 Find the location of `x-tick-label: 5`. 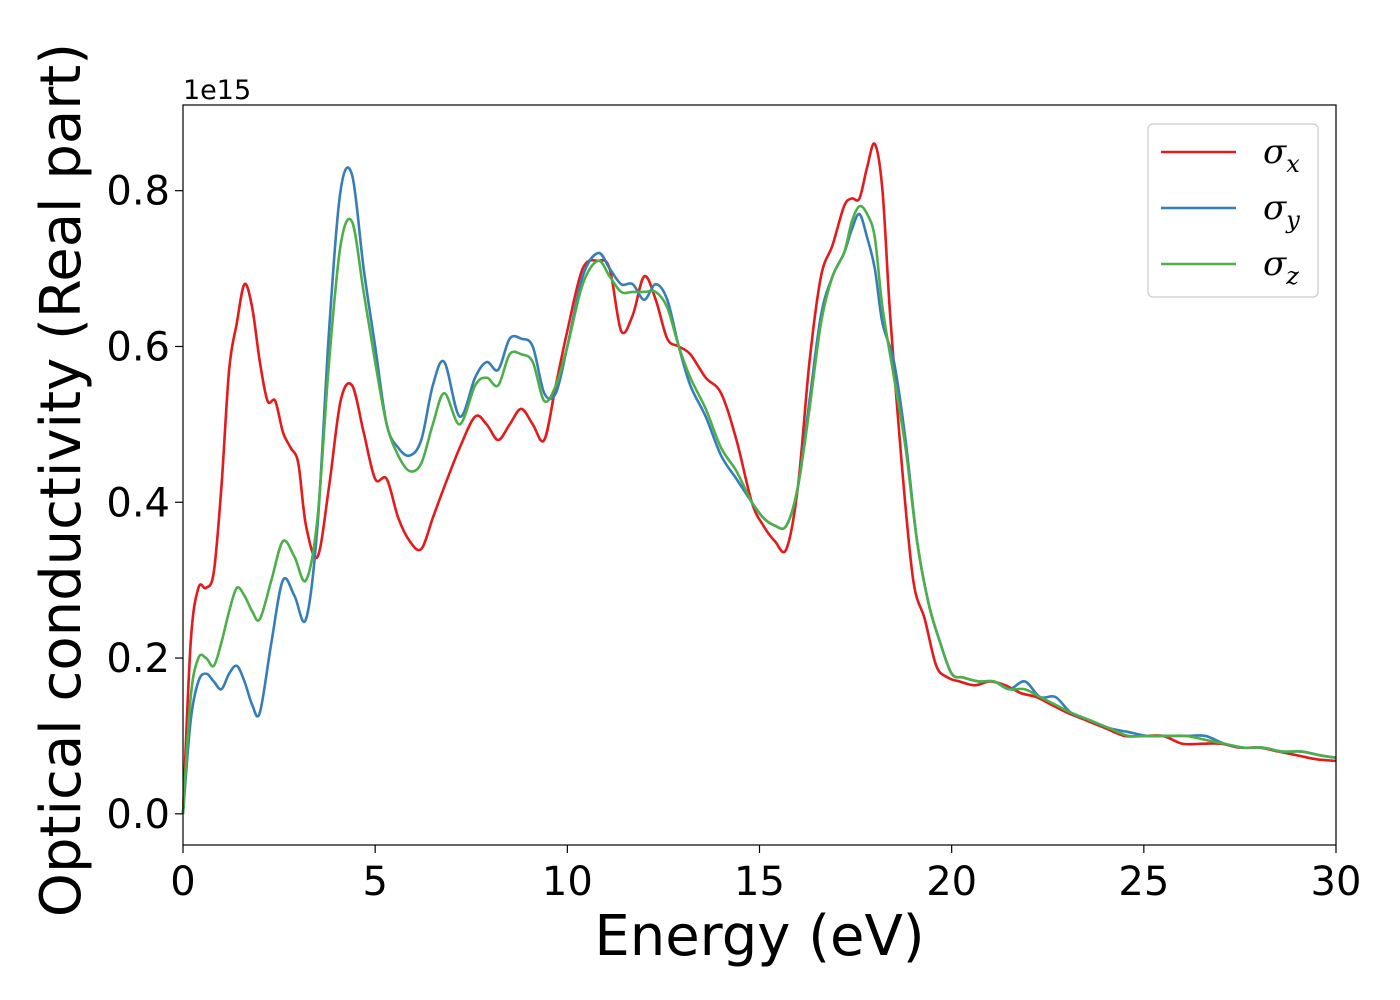

x-tick-label: 5 is located at coordinates (374, 882).